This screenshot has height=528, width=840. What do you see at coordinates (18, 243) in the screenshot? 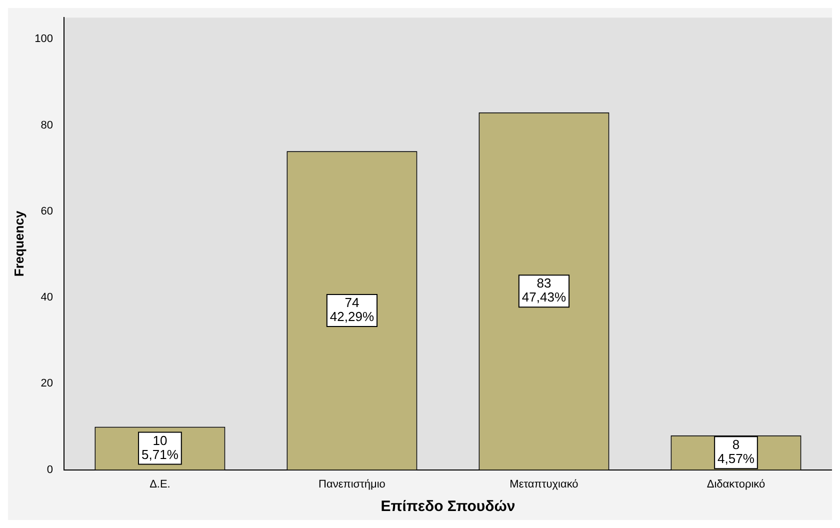
I see `y-axis-title: Frequency` at bounding box center [18, 243].